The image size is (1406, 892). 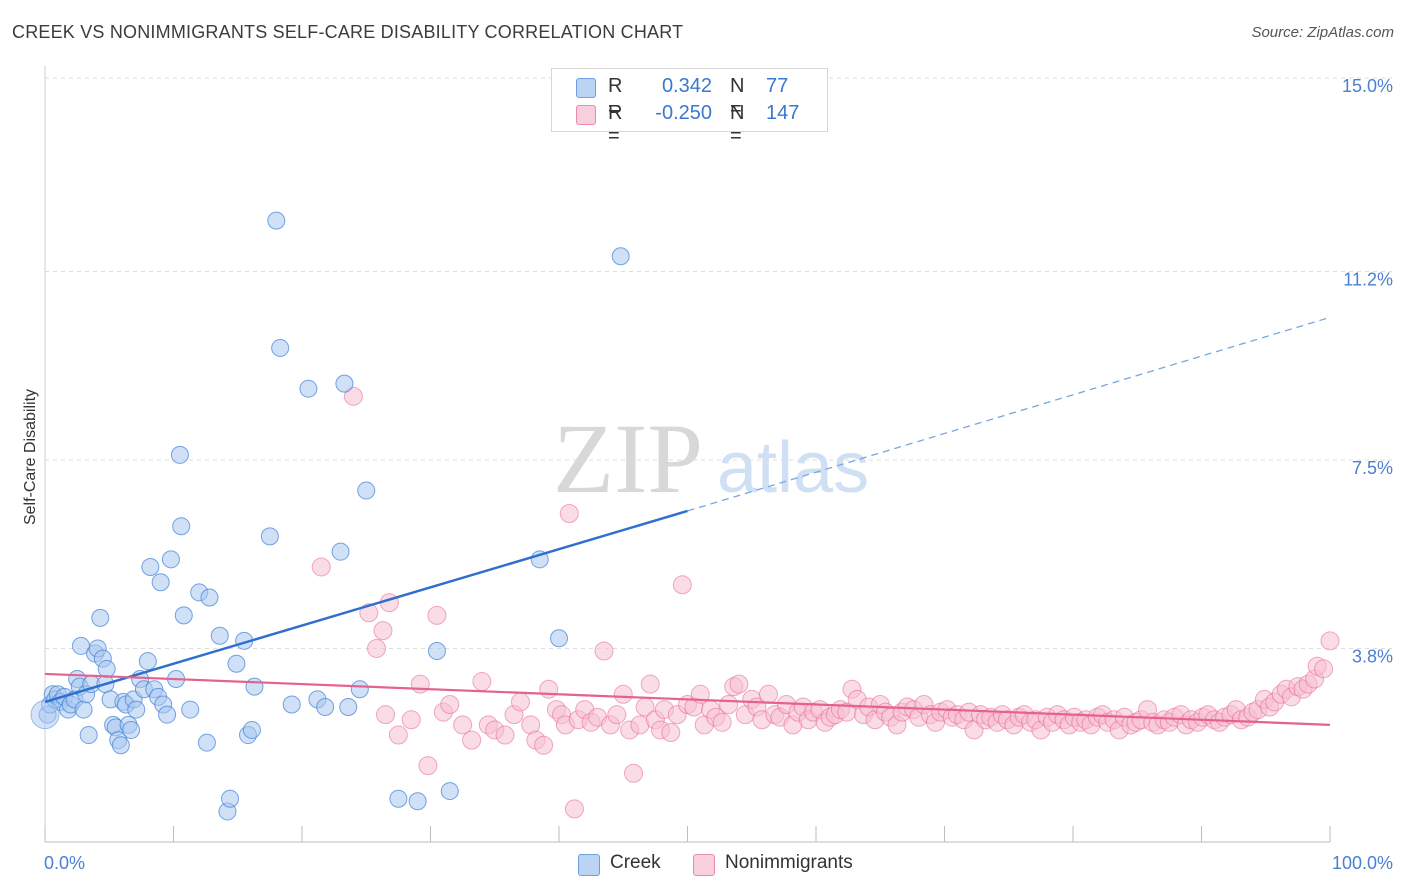 I want to click on legend-n-value: 147, so click(x=783, y=113).